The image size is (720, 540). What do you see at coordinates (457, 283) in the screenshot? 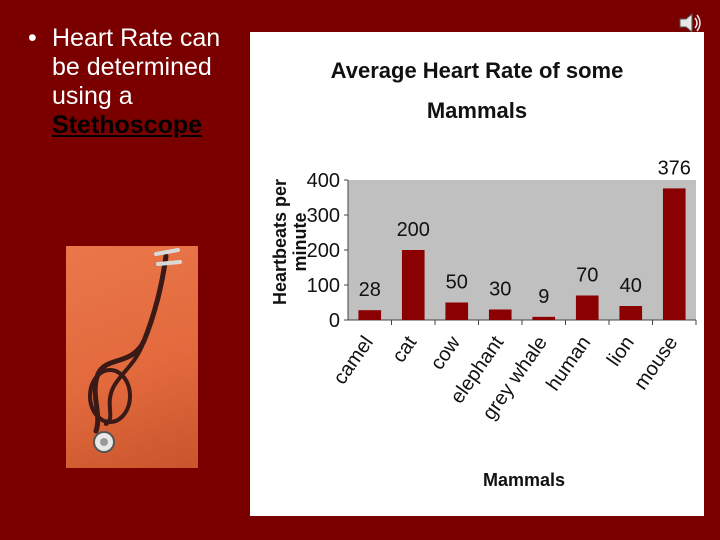
I see `data-label: 50` at bounding box center [457, 283].